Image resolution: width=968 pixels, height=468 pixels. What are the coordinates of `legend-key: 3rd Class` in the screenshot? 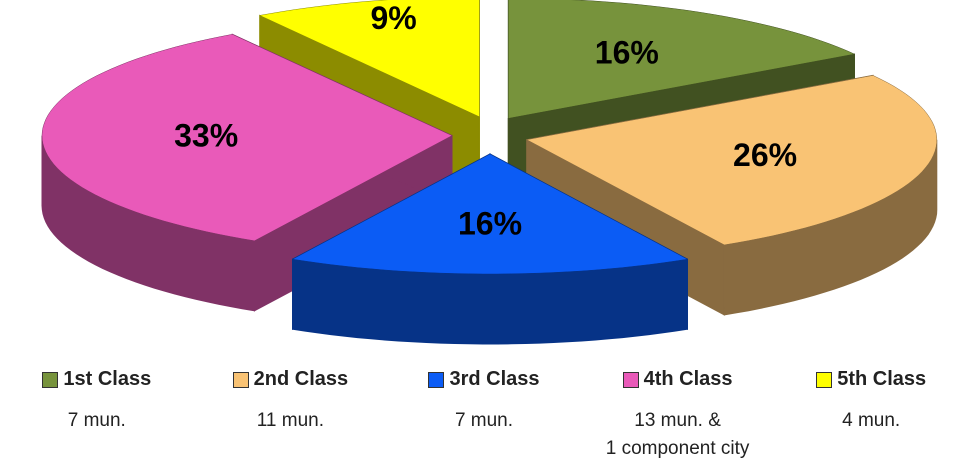 It's located at (484, 379).